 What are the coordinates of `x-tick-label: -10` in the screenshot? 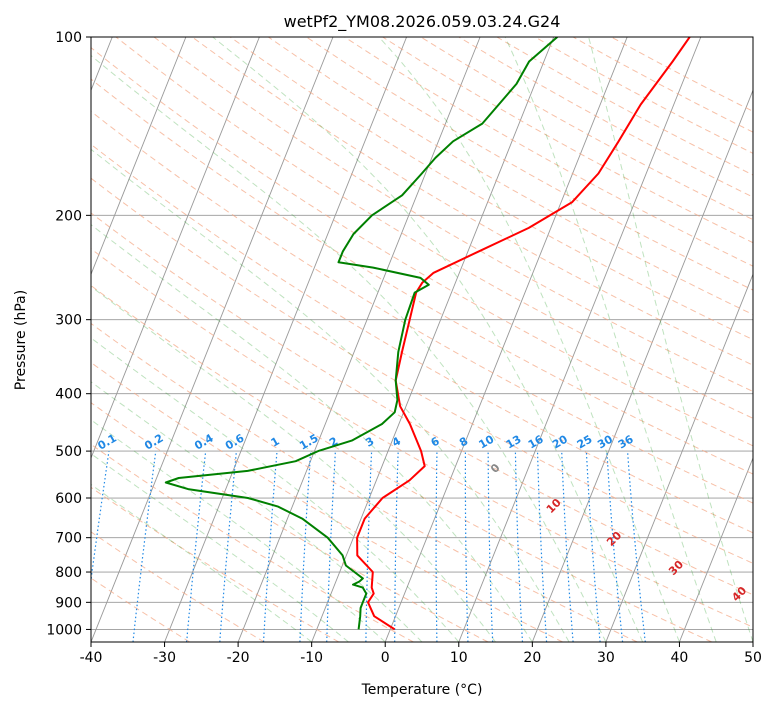 It's located at (311, 658).